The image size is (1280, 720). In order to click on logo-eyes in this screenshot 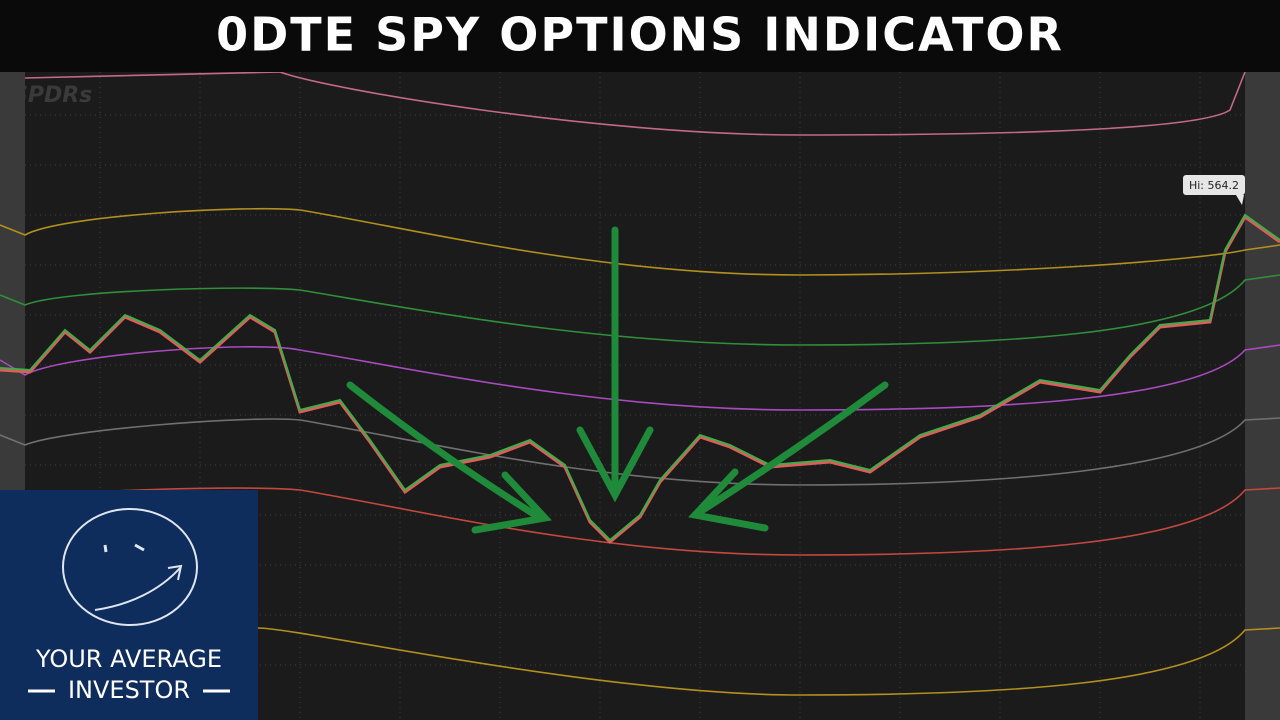, I will do `click(124, 548)`.